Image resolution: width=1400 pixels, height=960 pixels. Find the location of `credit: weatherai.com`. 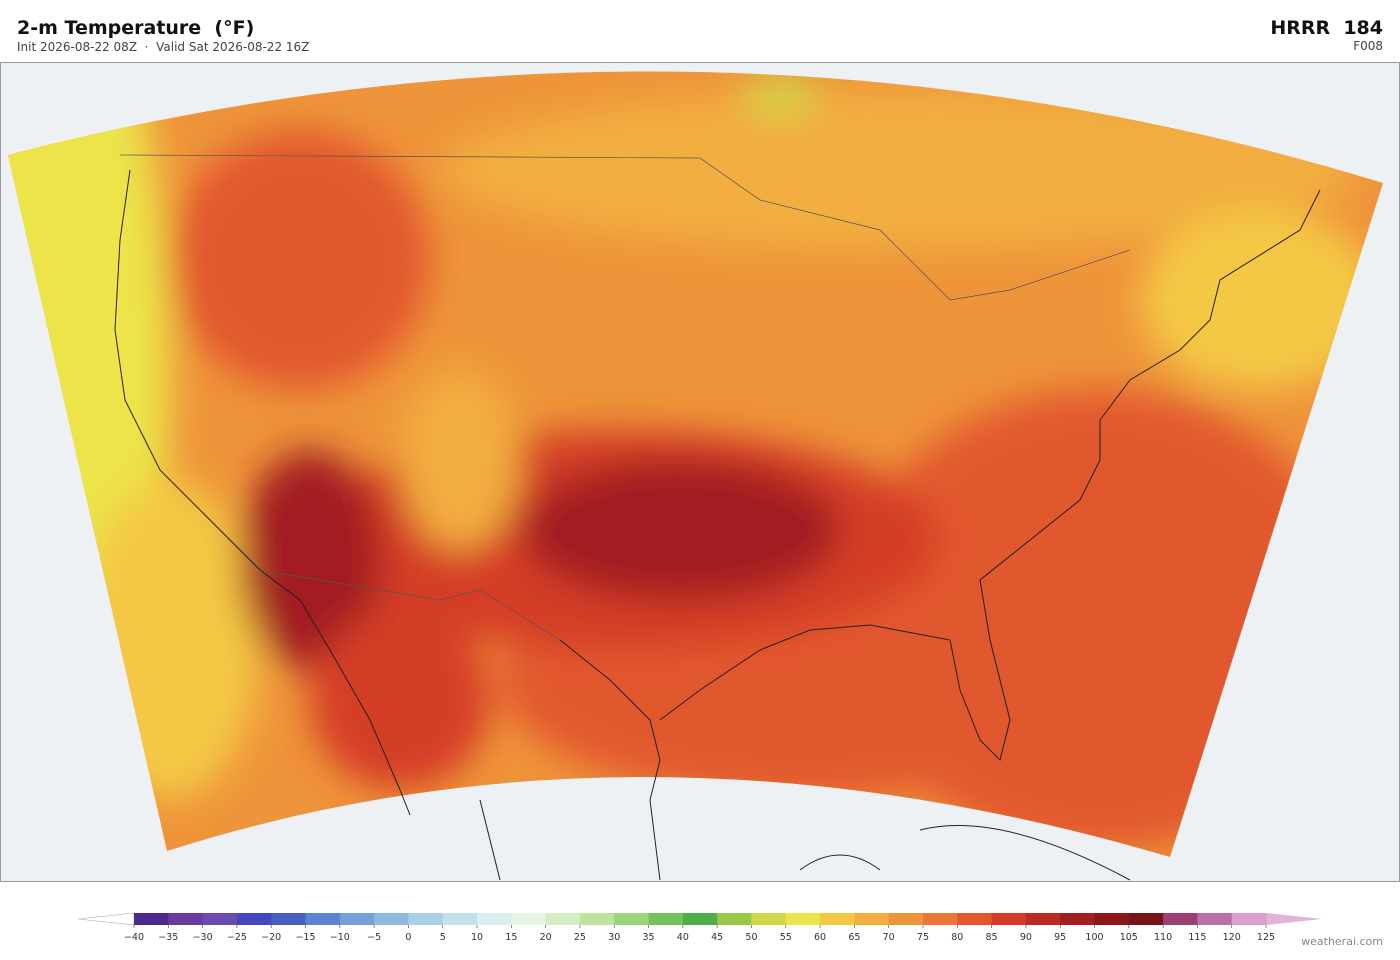

credit: weatherai.com is located at coordinates (1342, 941).